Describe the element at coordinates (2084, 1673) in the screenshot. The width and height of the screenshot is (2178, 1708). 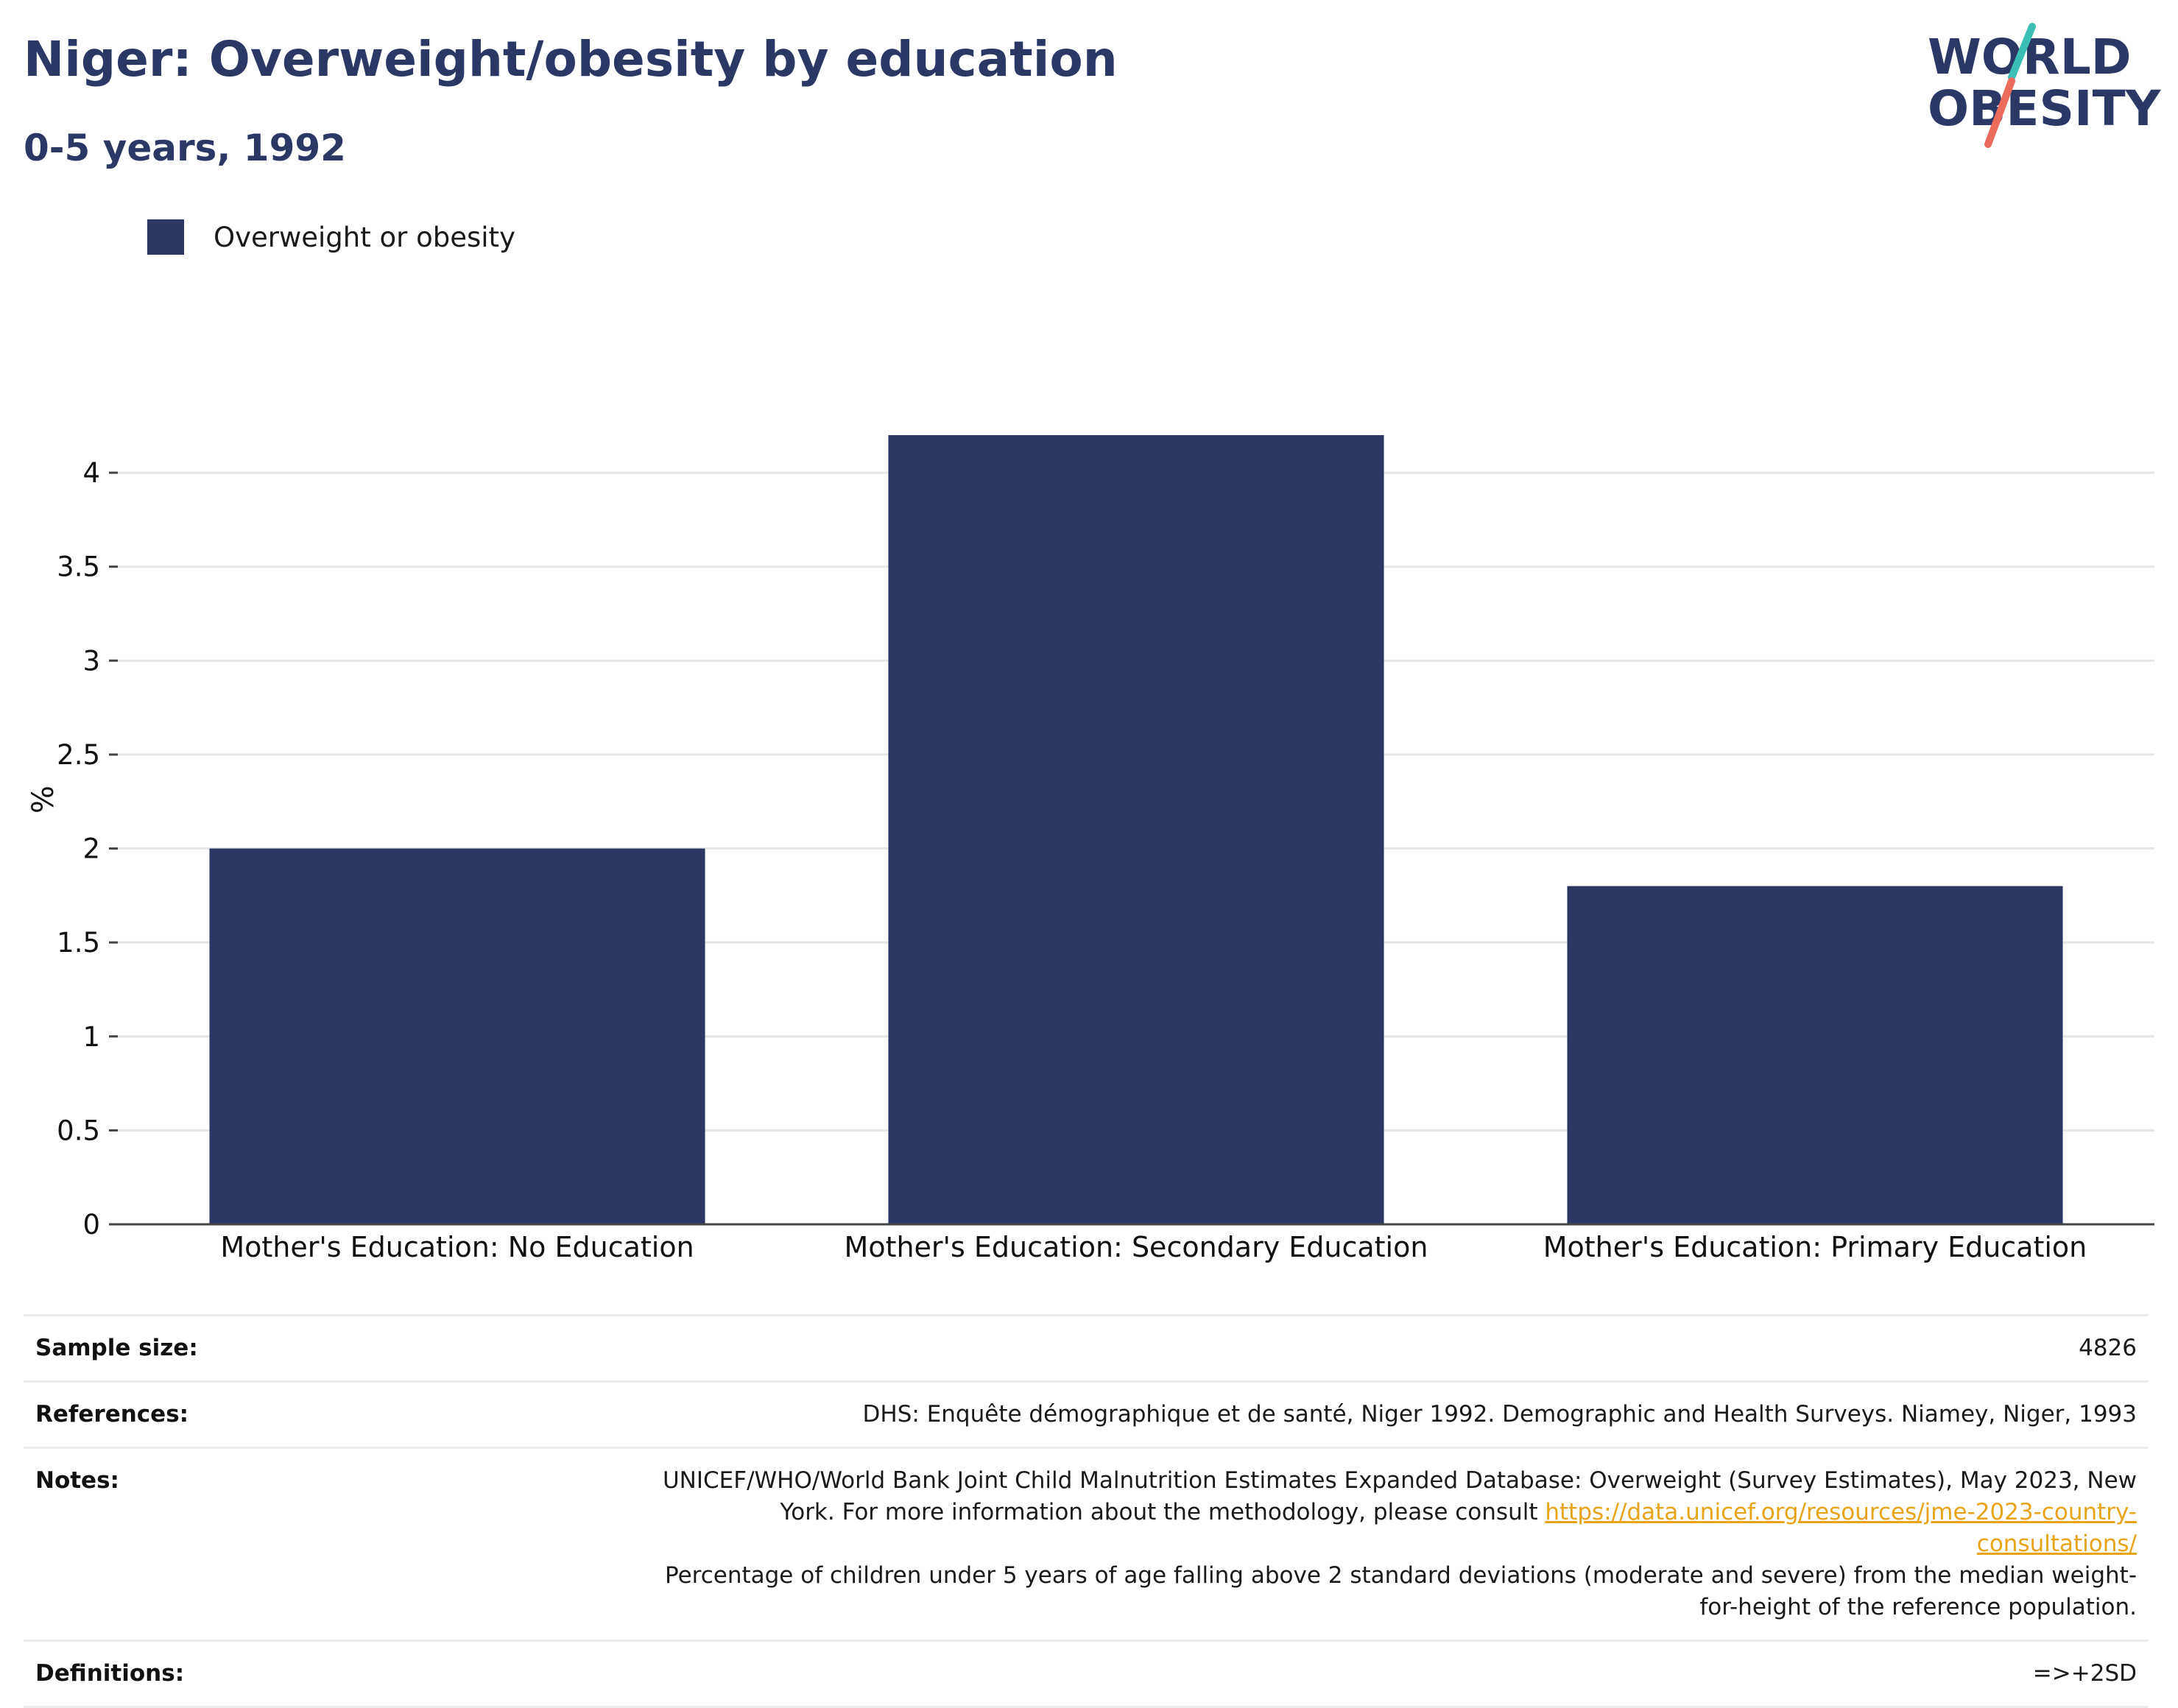
I see `definitions-value: =>+2SD` at that location.